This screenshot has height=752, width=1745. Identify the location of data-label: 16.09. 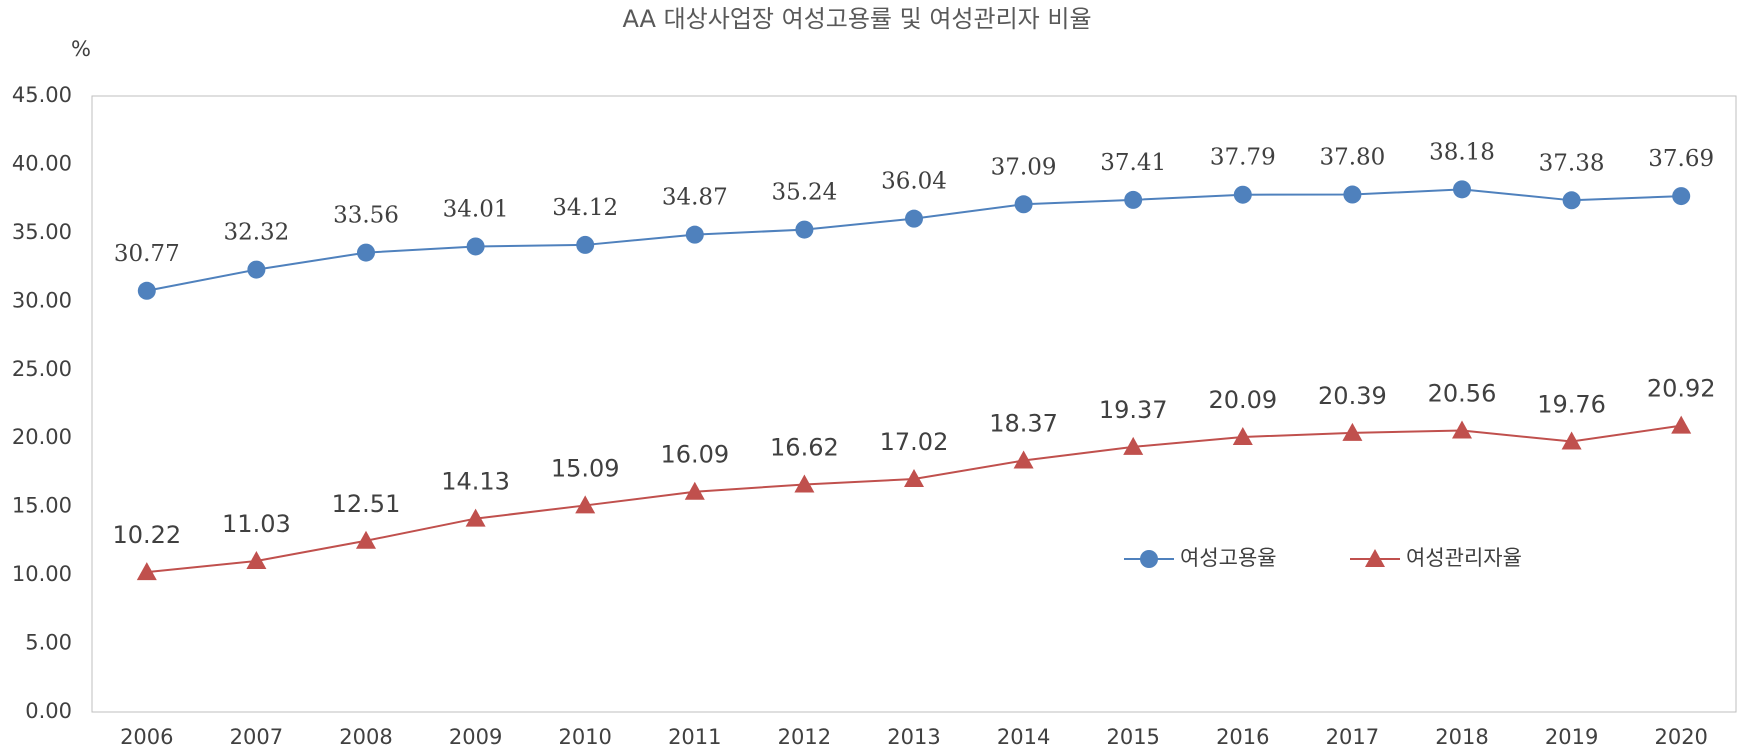
(694, 455).